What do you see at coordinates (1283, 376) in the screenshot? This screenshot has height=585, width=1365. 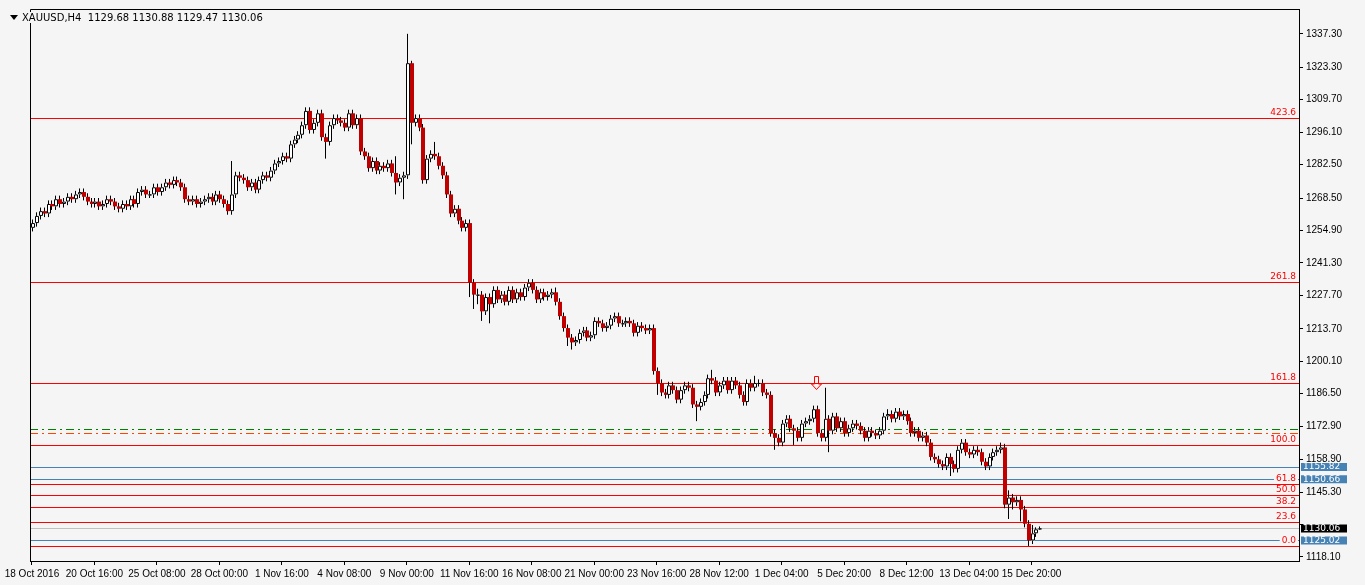 I see `annotation: 161.8` at bounding box center [1283, 376].